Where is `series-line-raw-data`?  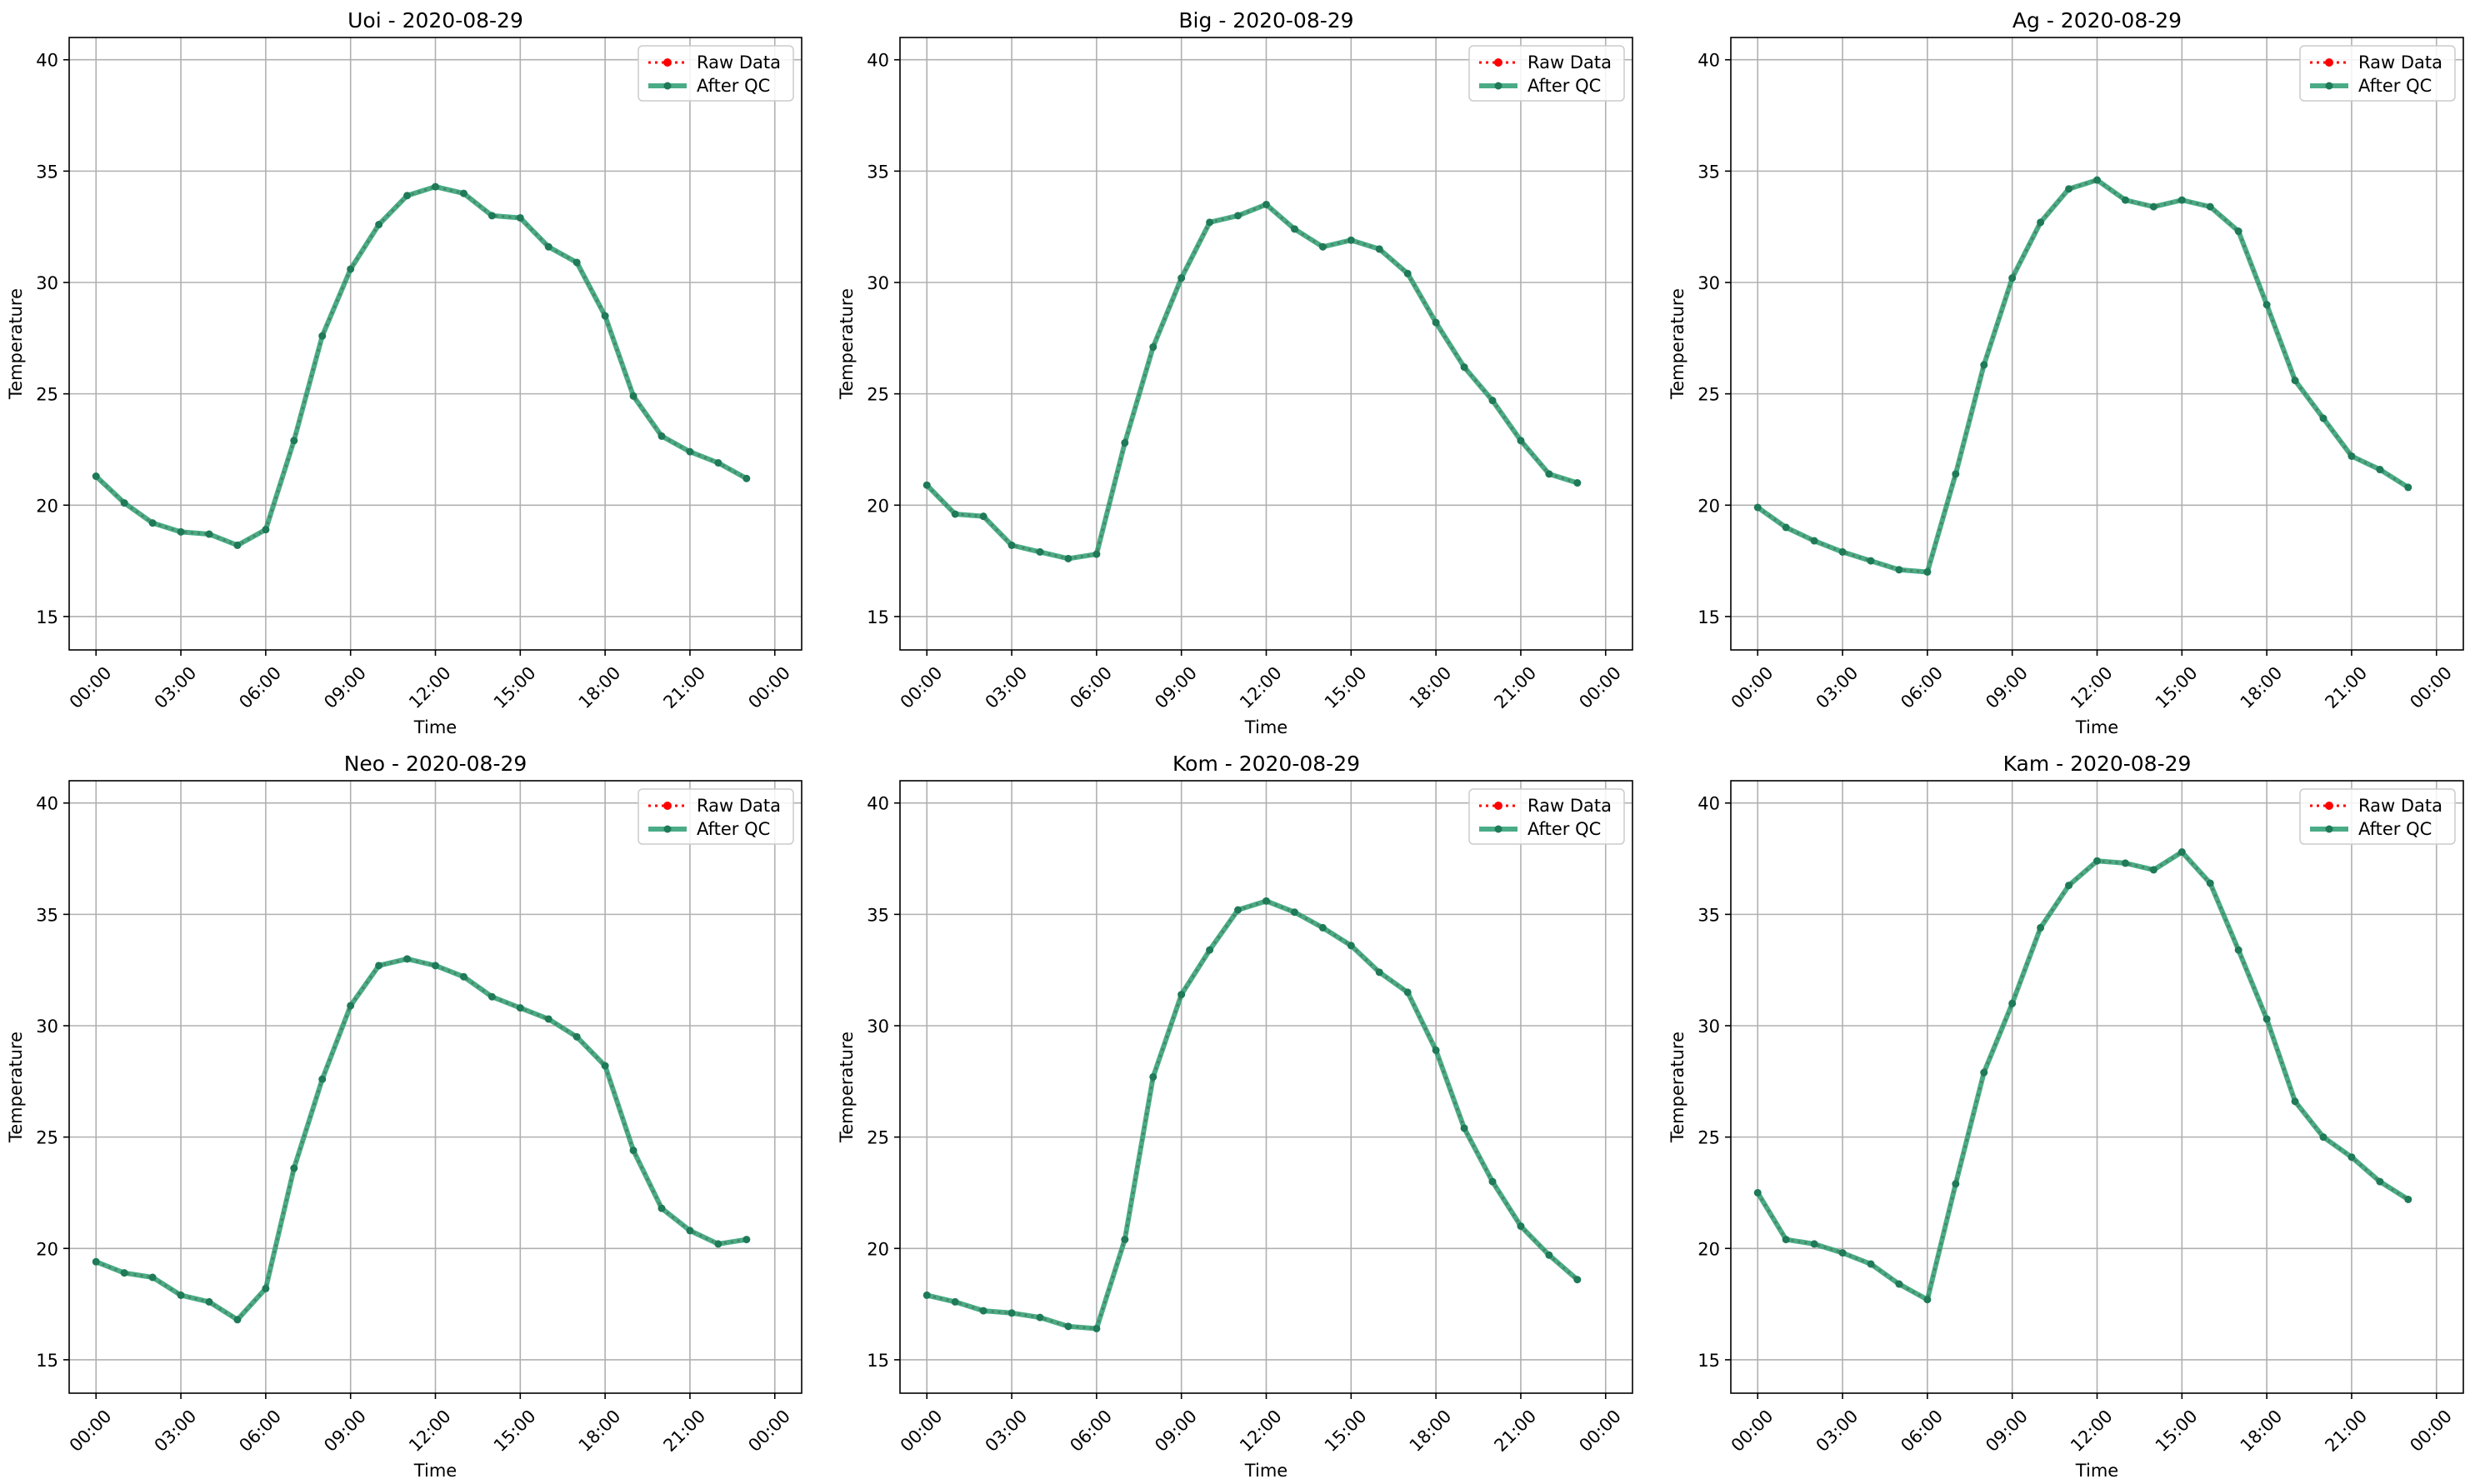
series-line-raw-data is located at coordinates (2083, 376).